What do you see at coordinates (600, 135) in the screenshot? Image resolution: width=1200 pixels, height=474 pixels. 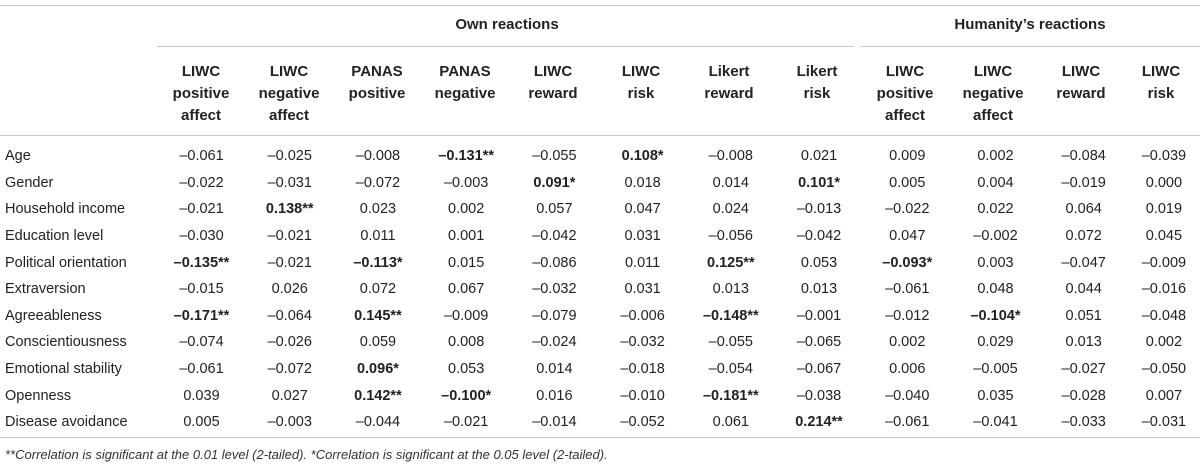 I see `header-rule` at bounding box center [600, 135].